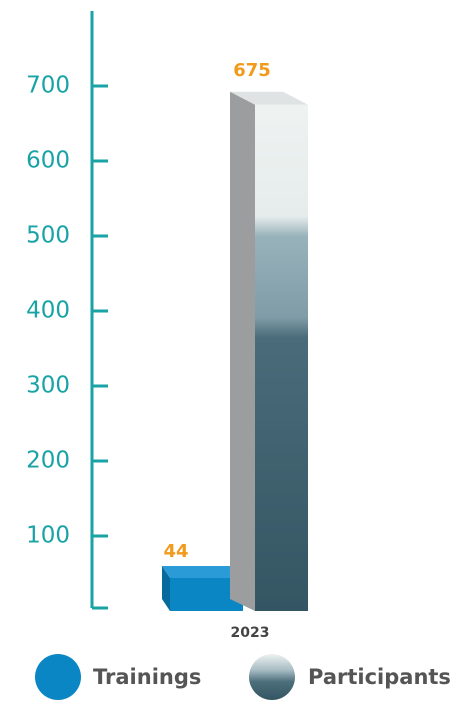 This screenshot has height=726, width=468. I want to click on legend-label: Trainings, so click(147, 677).